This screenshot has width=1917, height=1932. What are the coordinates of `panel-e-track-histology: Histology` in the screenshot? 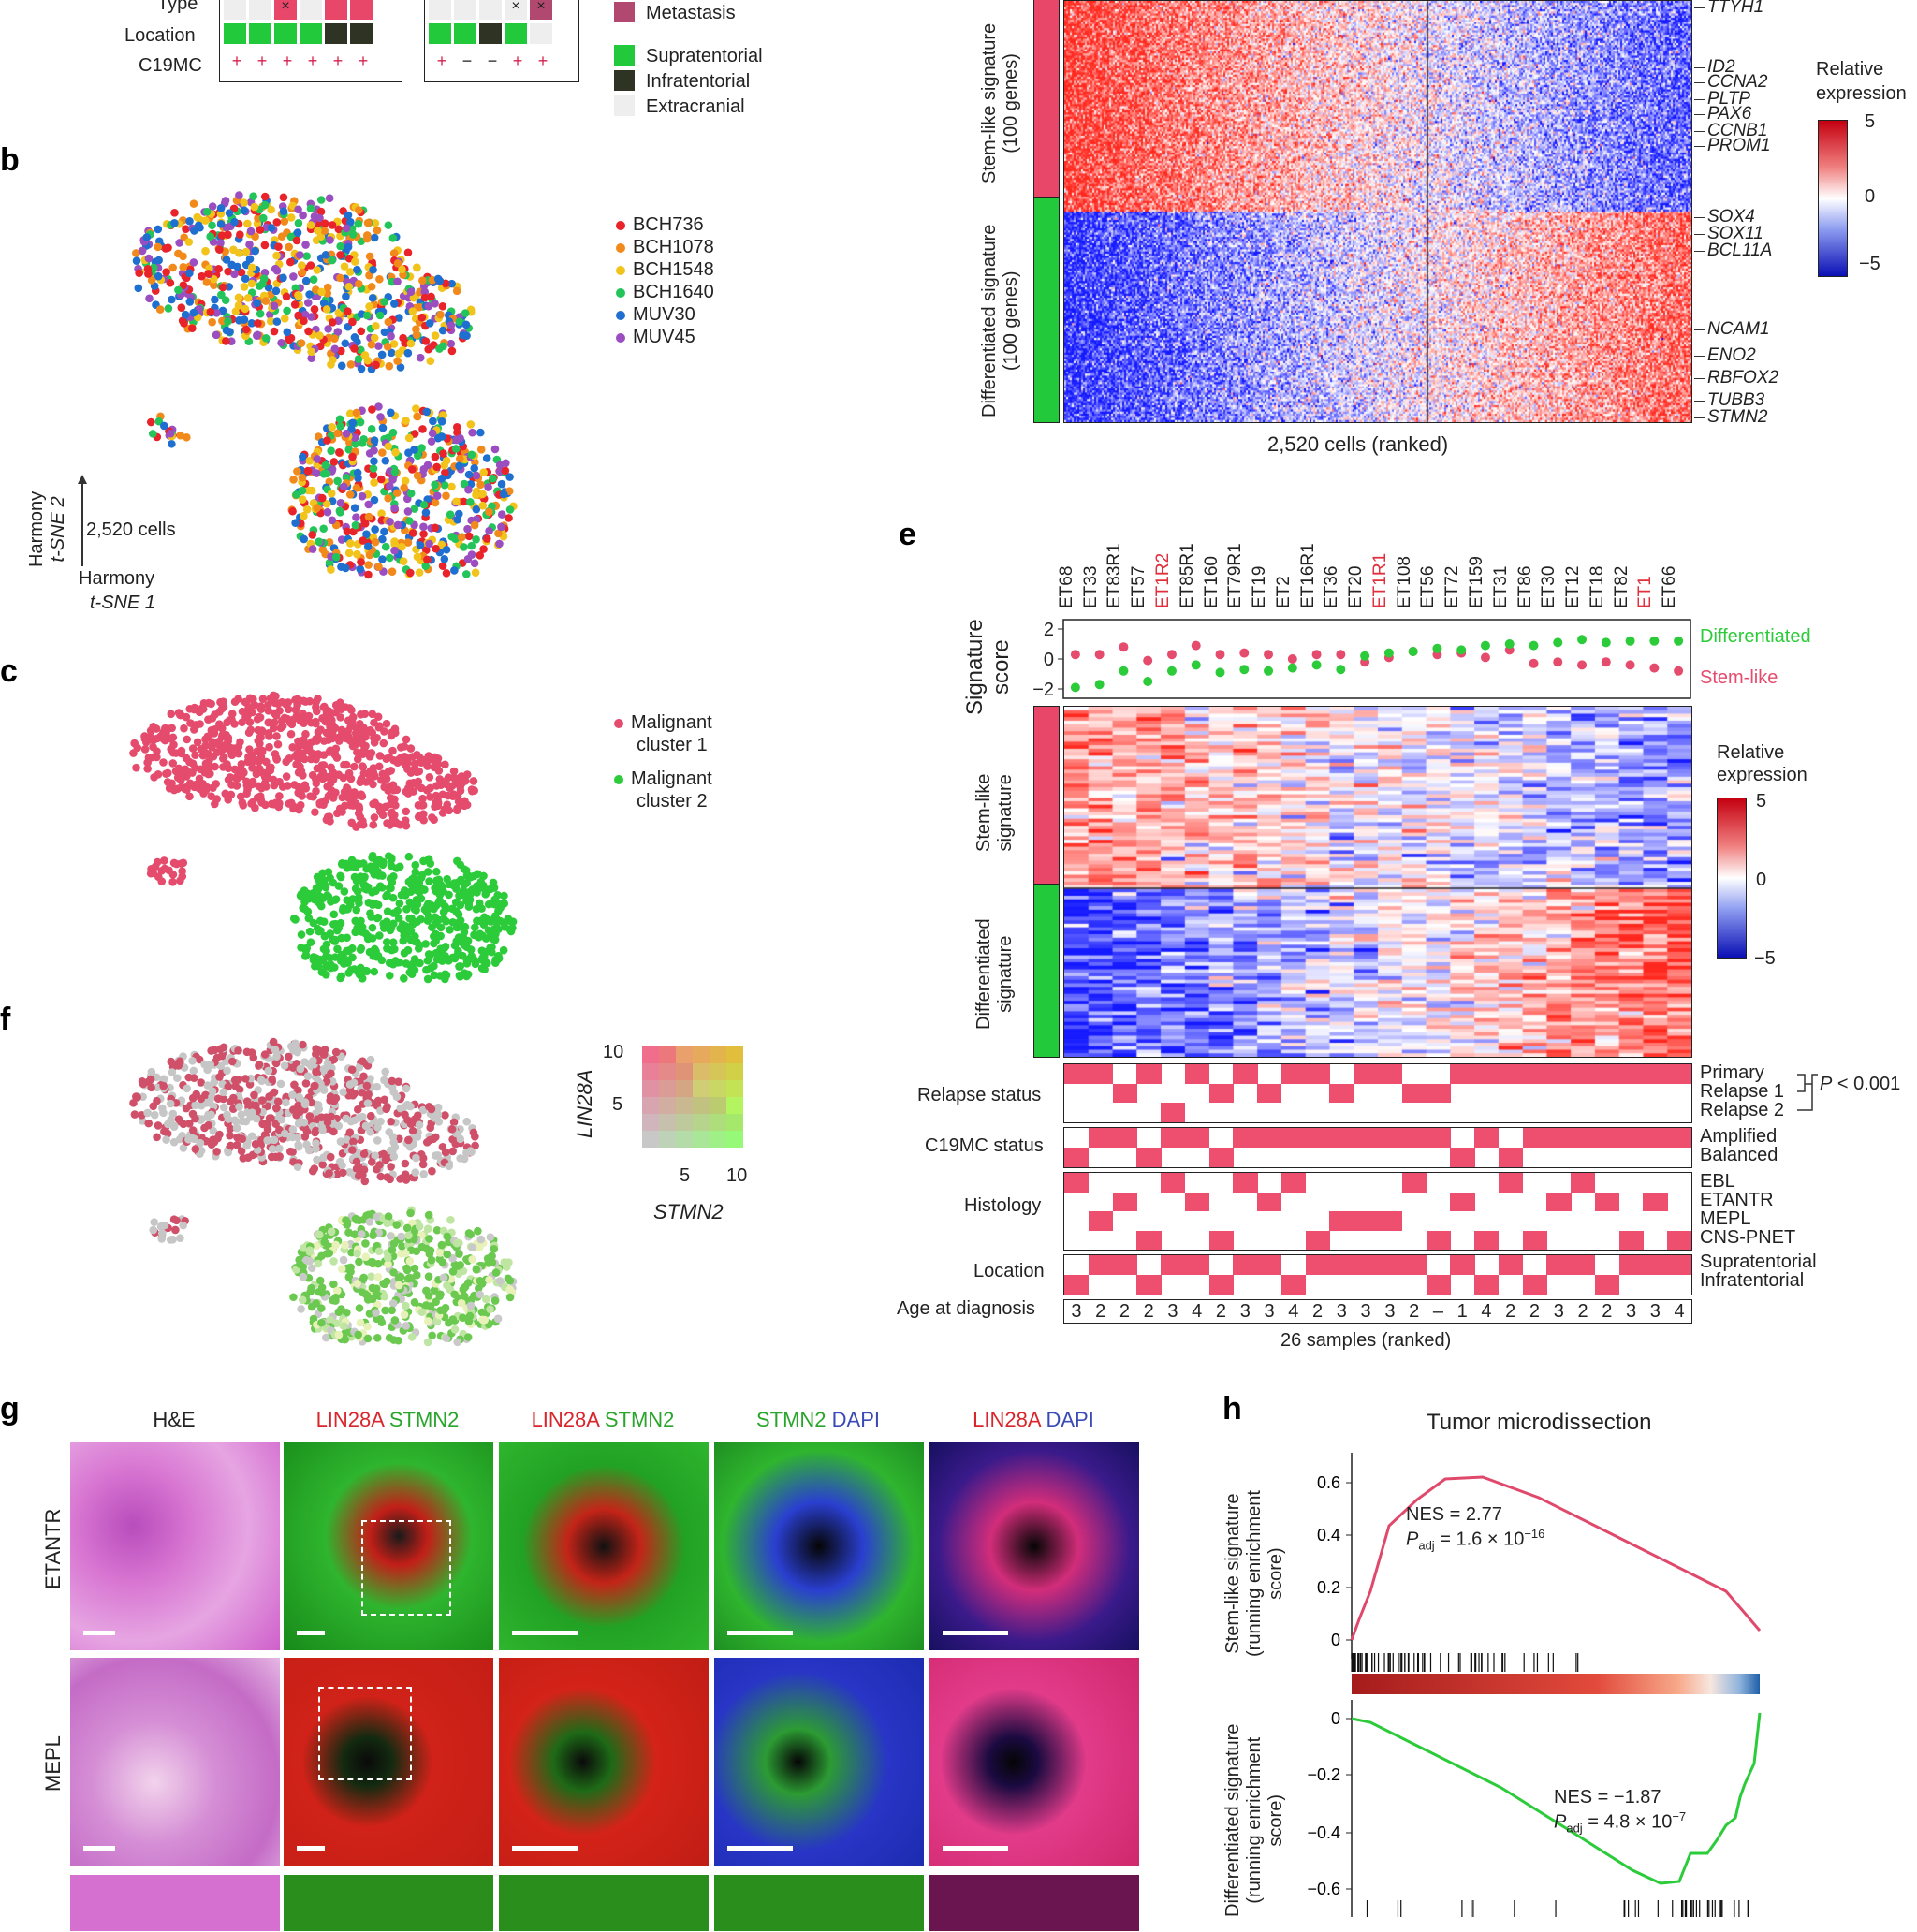 It's located at (1003, 1205).